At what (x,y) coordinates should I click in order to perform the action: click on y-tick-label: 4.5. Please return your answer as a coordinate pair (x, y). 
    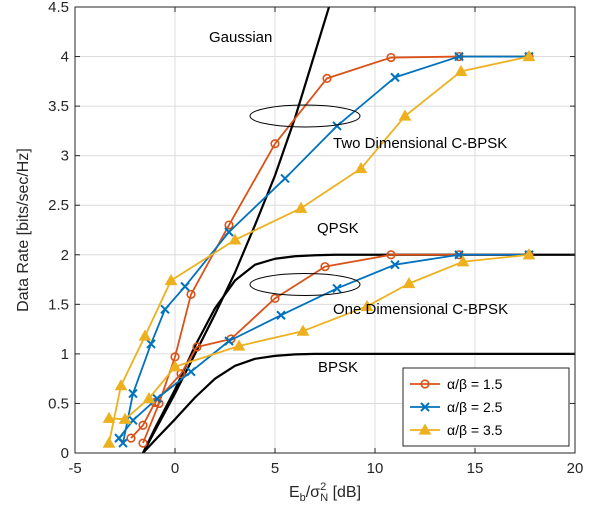
    Looking at the image, I should click on (58, 8).